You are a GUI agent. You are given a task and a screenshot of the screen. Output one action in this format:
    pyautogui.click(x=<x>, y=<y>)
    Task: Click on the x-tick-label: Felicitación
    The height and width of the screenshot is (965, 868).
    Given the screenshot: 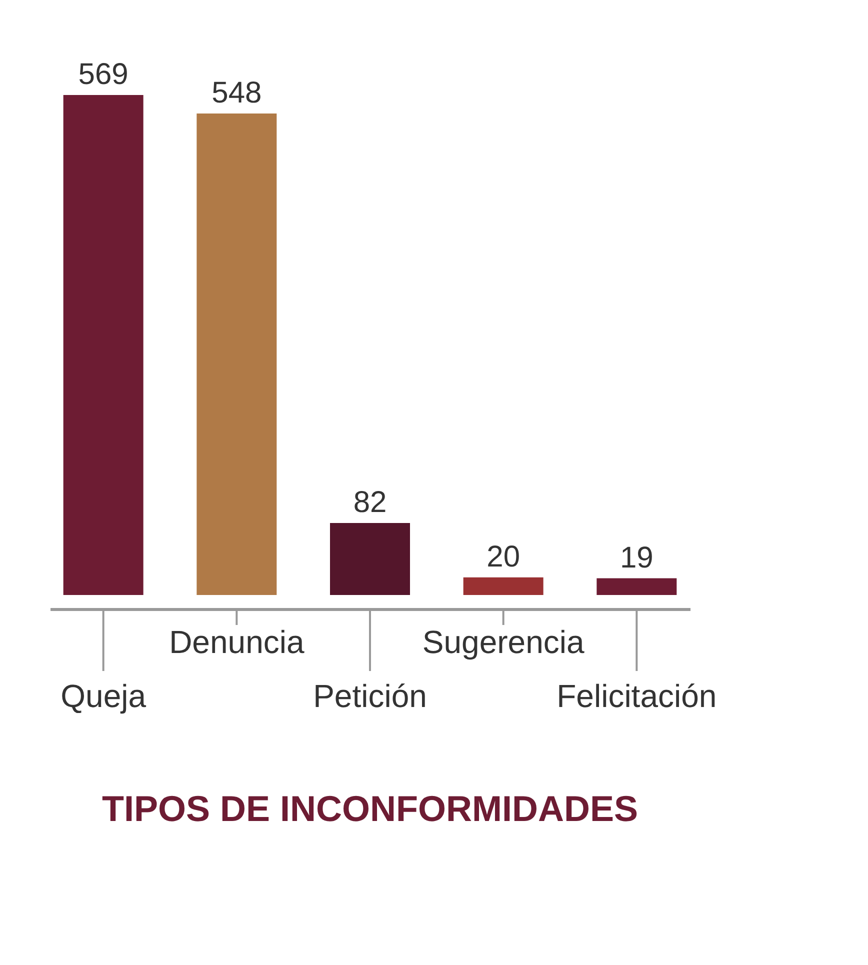 What is the action you would take?
    pyautogui.click(x=636, y=696)
    